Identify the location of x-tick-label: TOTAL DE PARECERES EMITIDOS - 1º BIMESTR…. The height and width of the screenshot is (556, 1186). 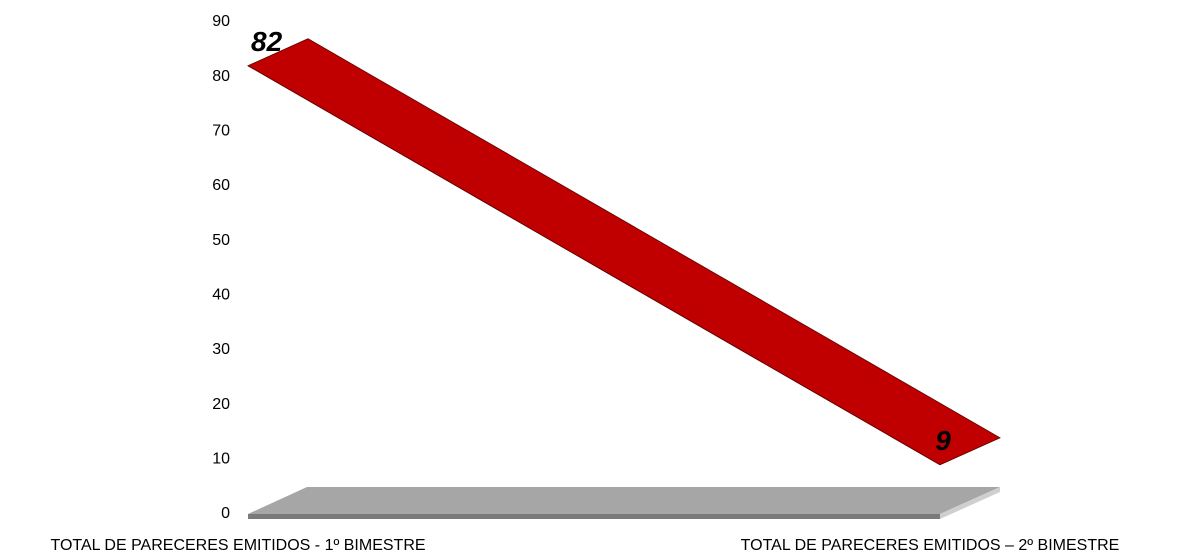
(237, 545).